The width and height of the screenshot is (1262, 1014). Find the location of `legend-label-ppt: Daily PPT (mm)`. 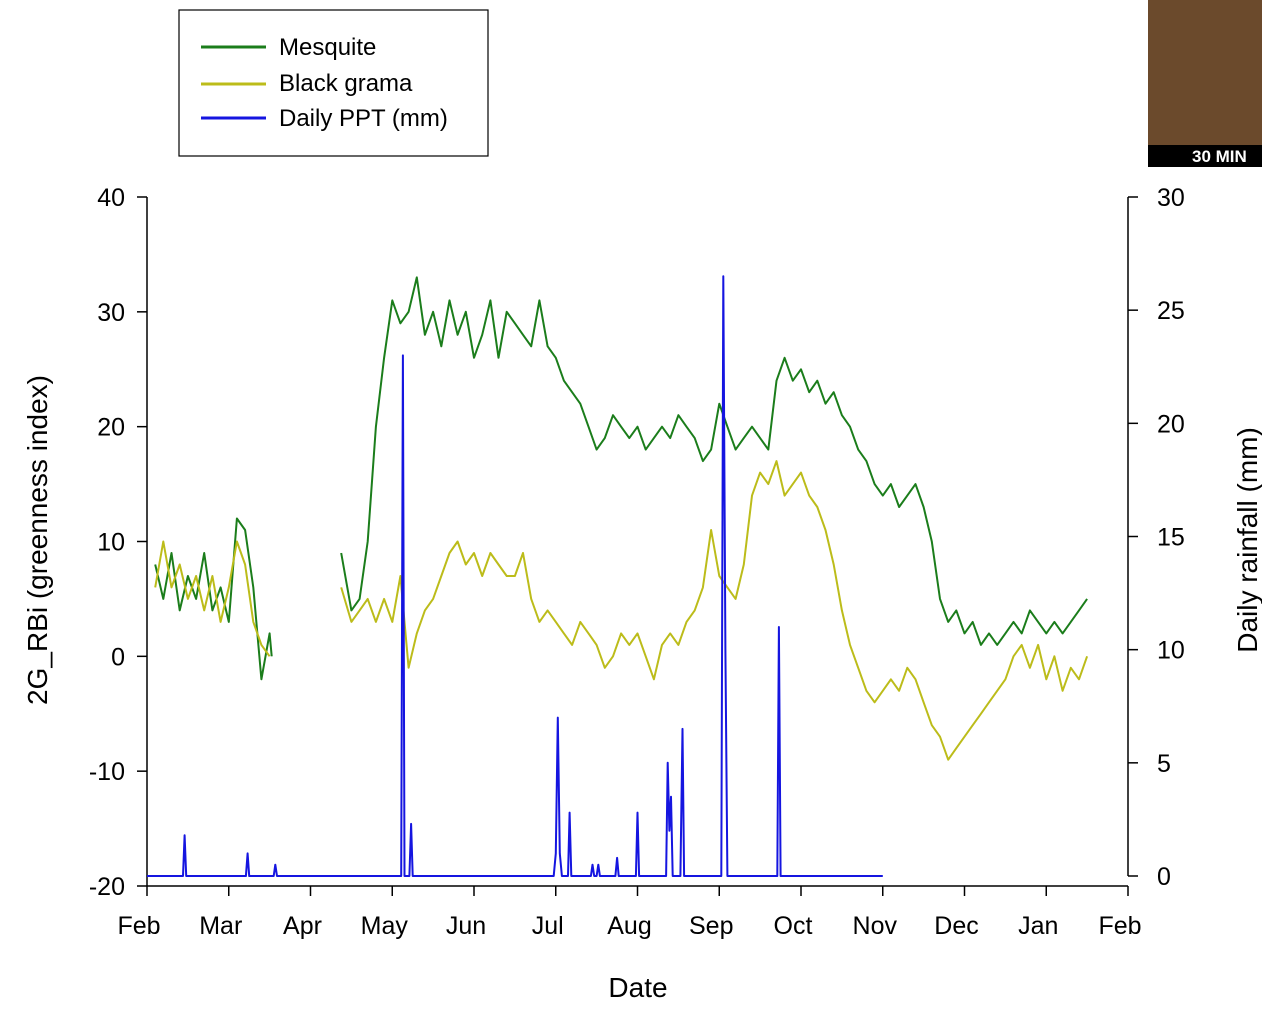

legend-label-ppt: Daily PPT (mm) is located at coordinates (363, 118).